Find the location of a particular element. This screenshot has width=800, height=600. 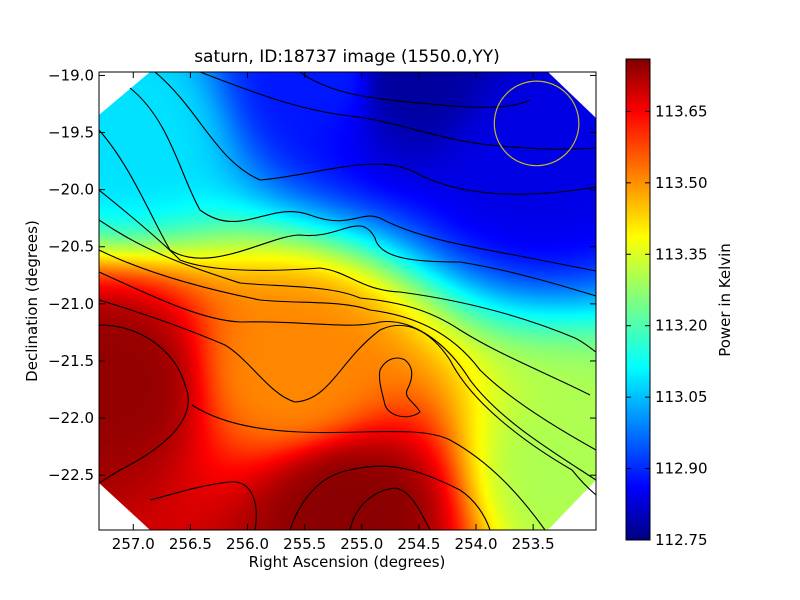

x-tick-label: 255.5 is located at coordinates (304, 544).